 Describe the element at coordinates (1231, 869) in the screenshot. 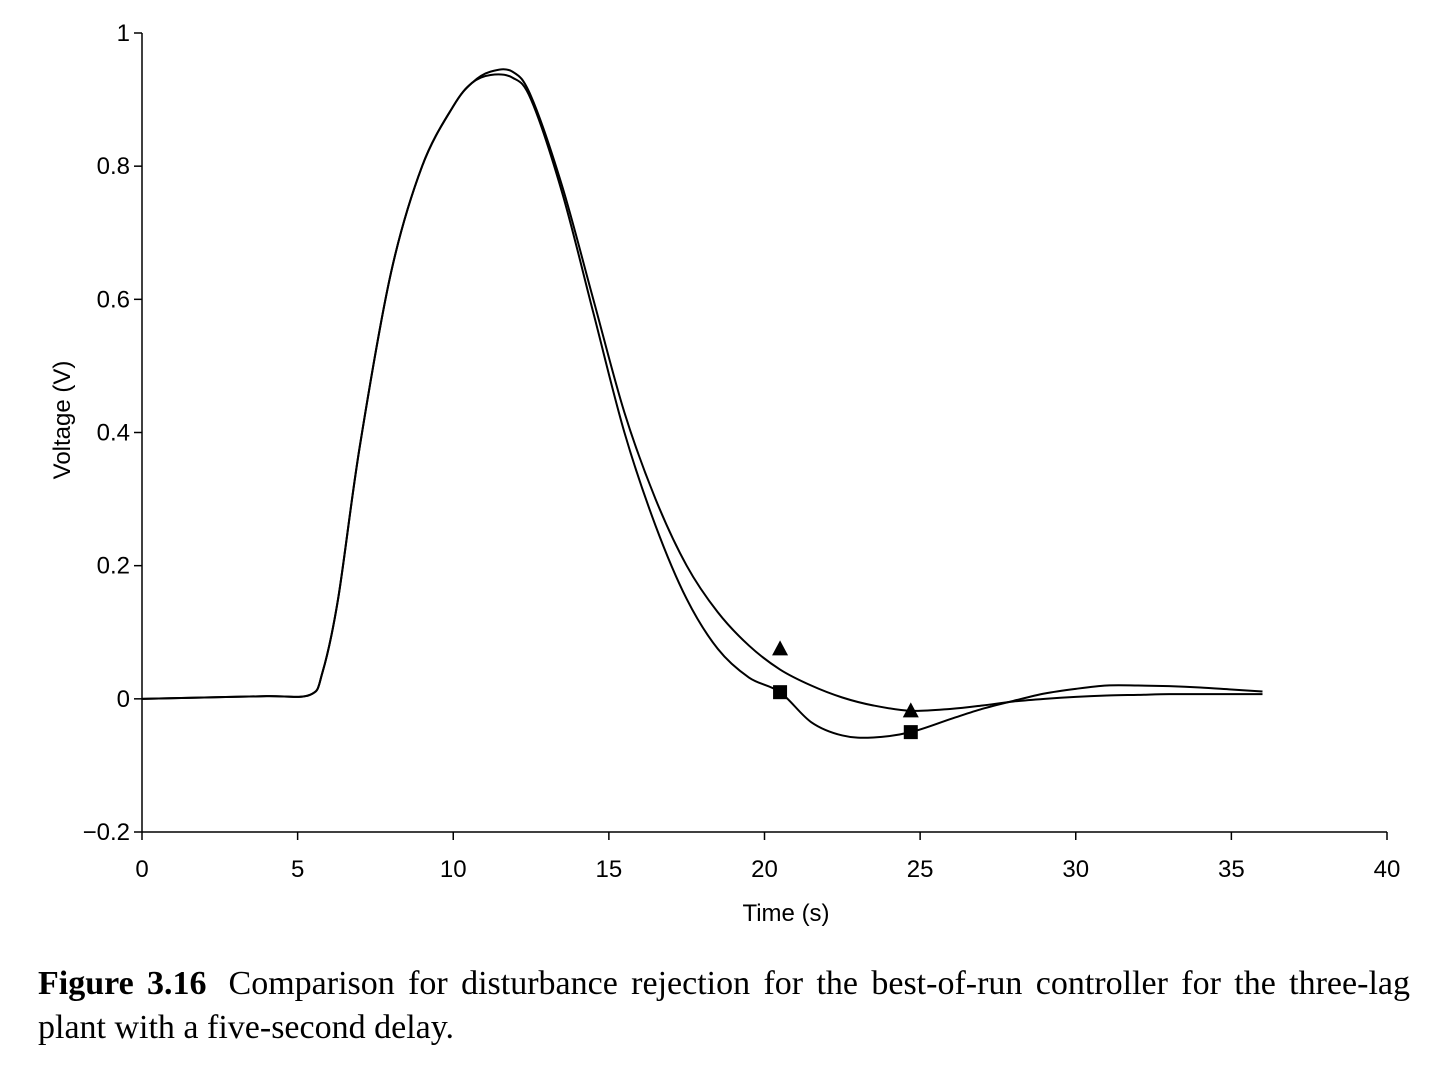

I see `x-tick-label: 35` at that location.